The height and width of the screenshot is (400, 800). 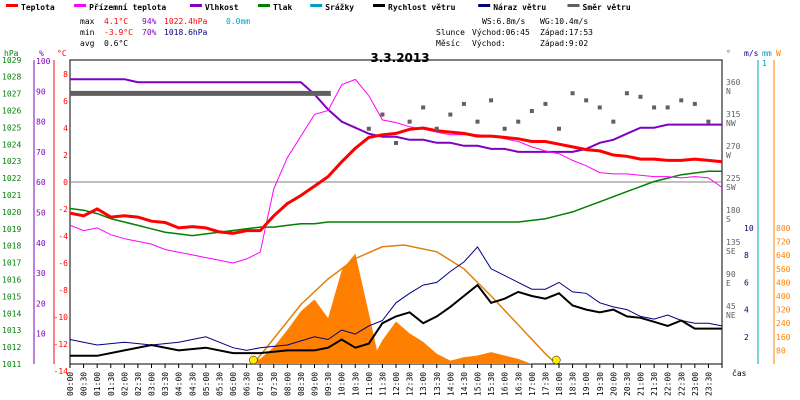 What do you see at coordinates (695, 384) in the screenshot?
I see `x-tick-label: 23:00` at bounding box center [695, 384].